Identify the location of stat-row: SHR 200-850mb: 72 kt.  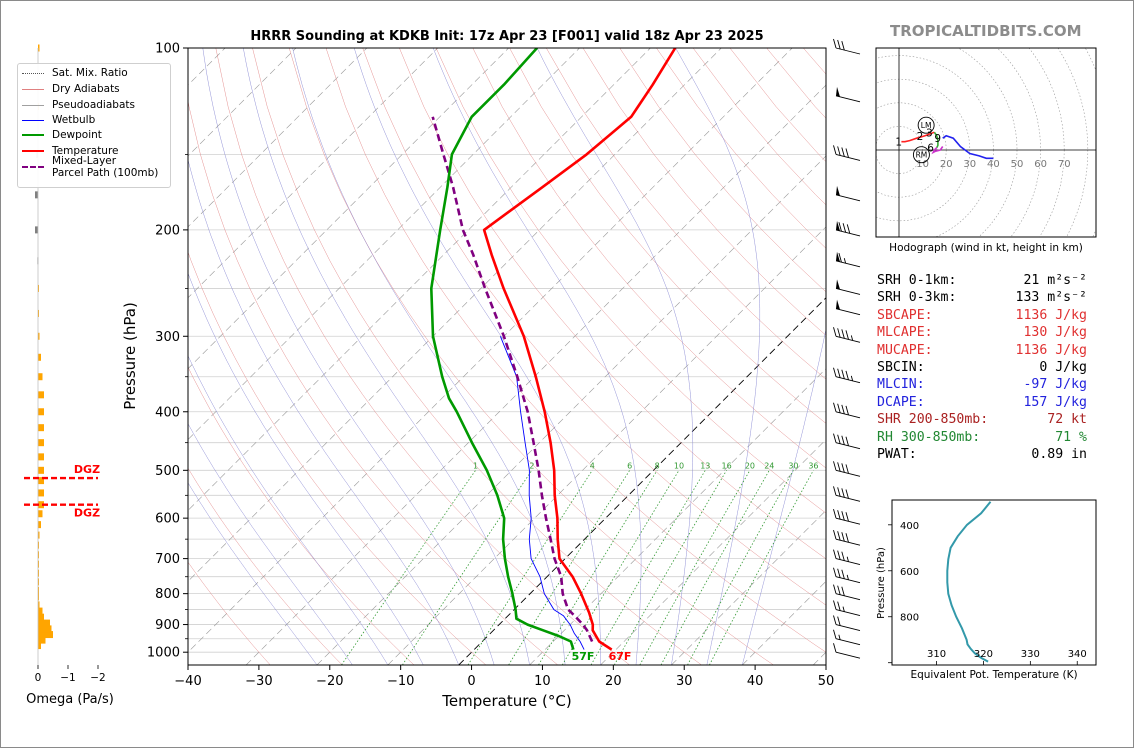
(987, 419).